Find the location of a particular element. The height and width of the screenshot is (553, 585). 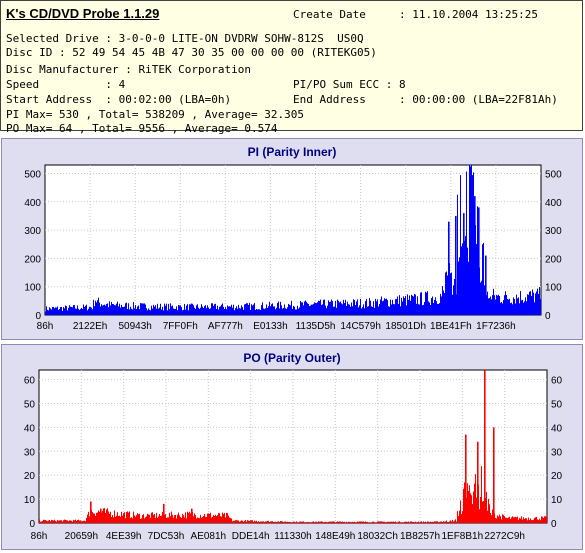

bar-spike is located at coordinates (101, 515).